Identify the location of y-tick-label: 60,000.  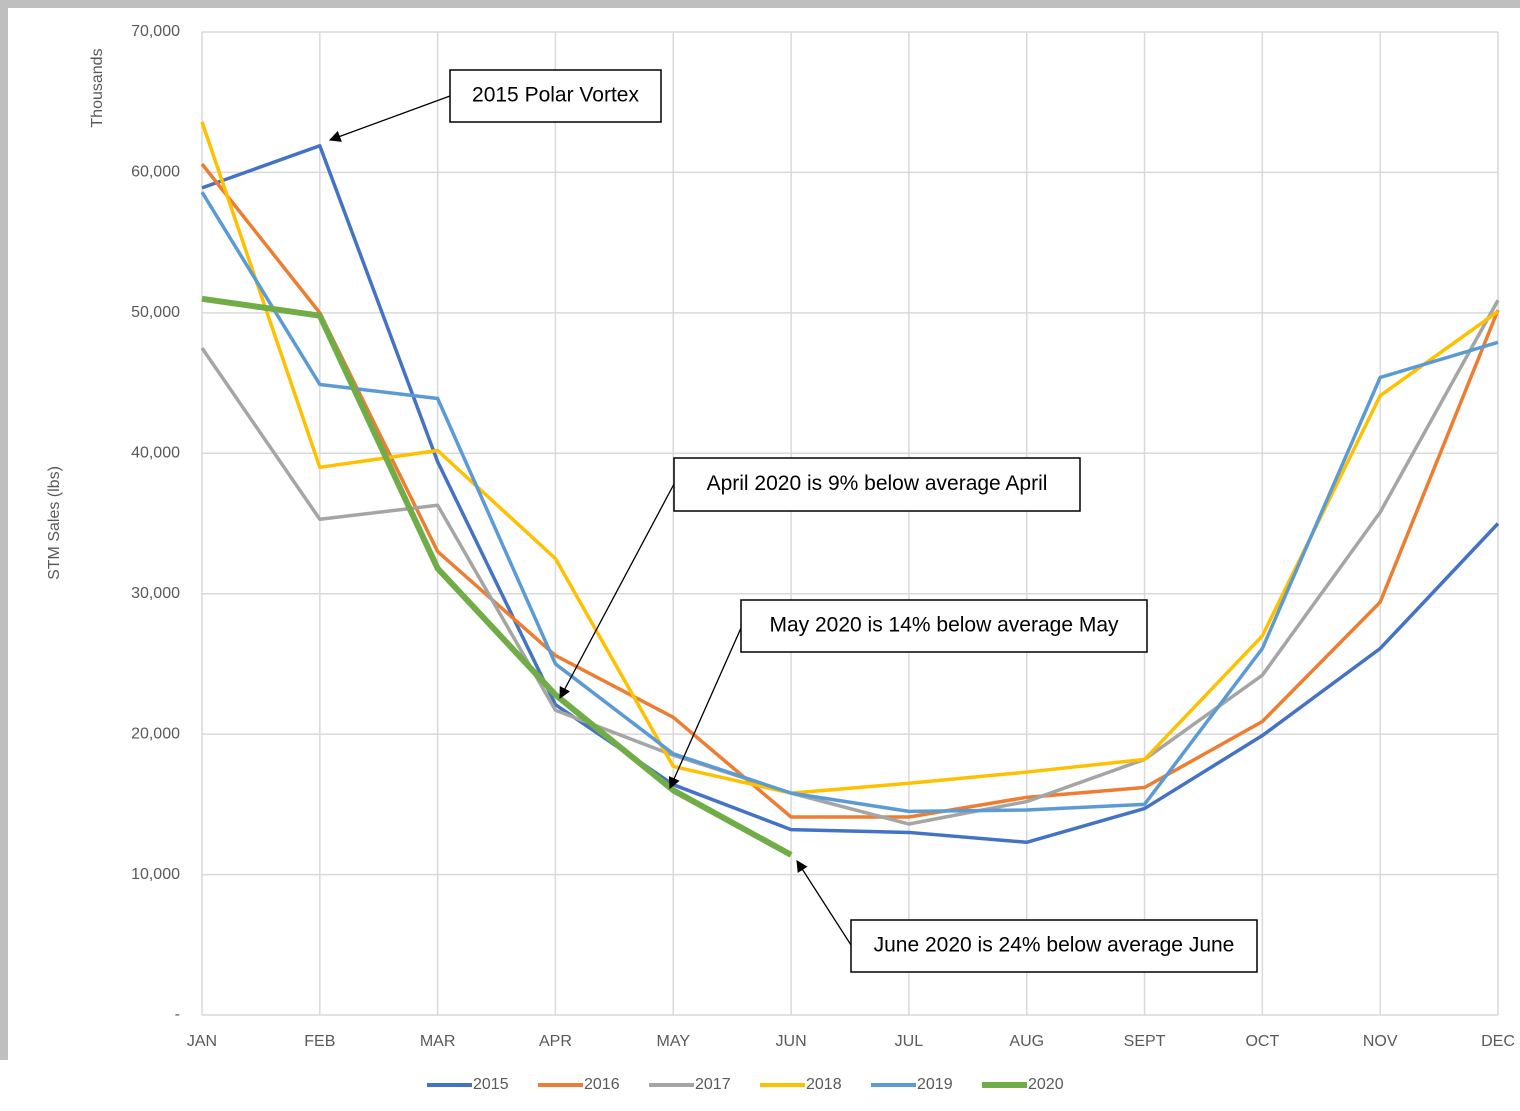
(155, 172).